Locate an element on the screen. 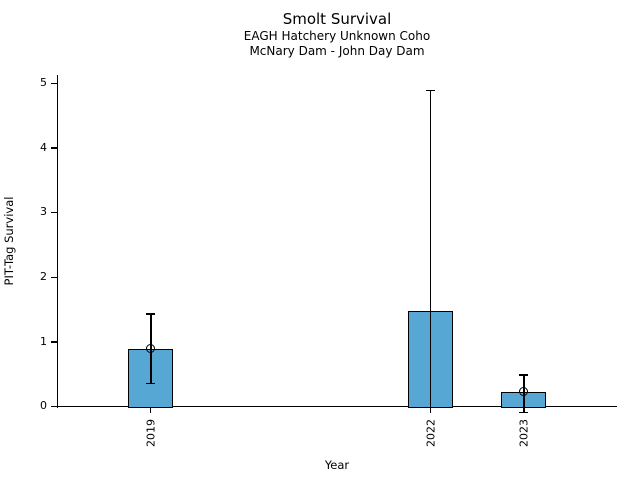 The width and height of the screenshot is (640, 480). error-cap-top-2022 is located at coordinates (430, 90).